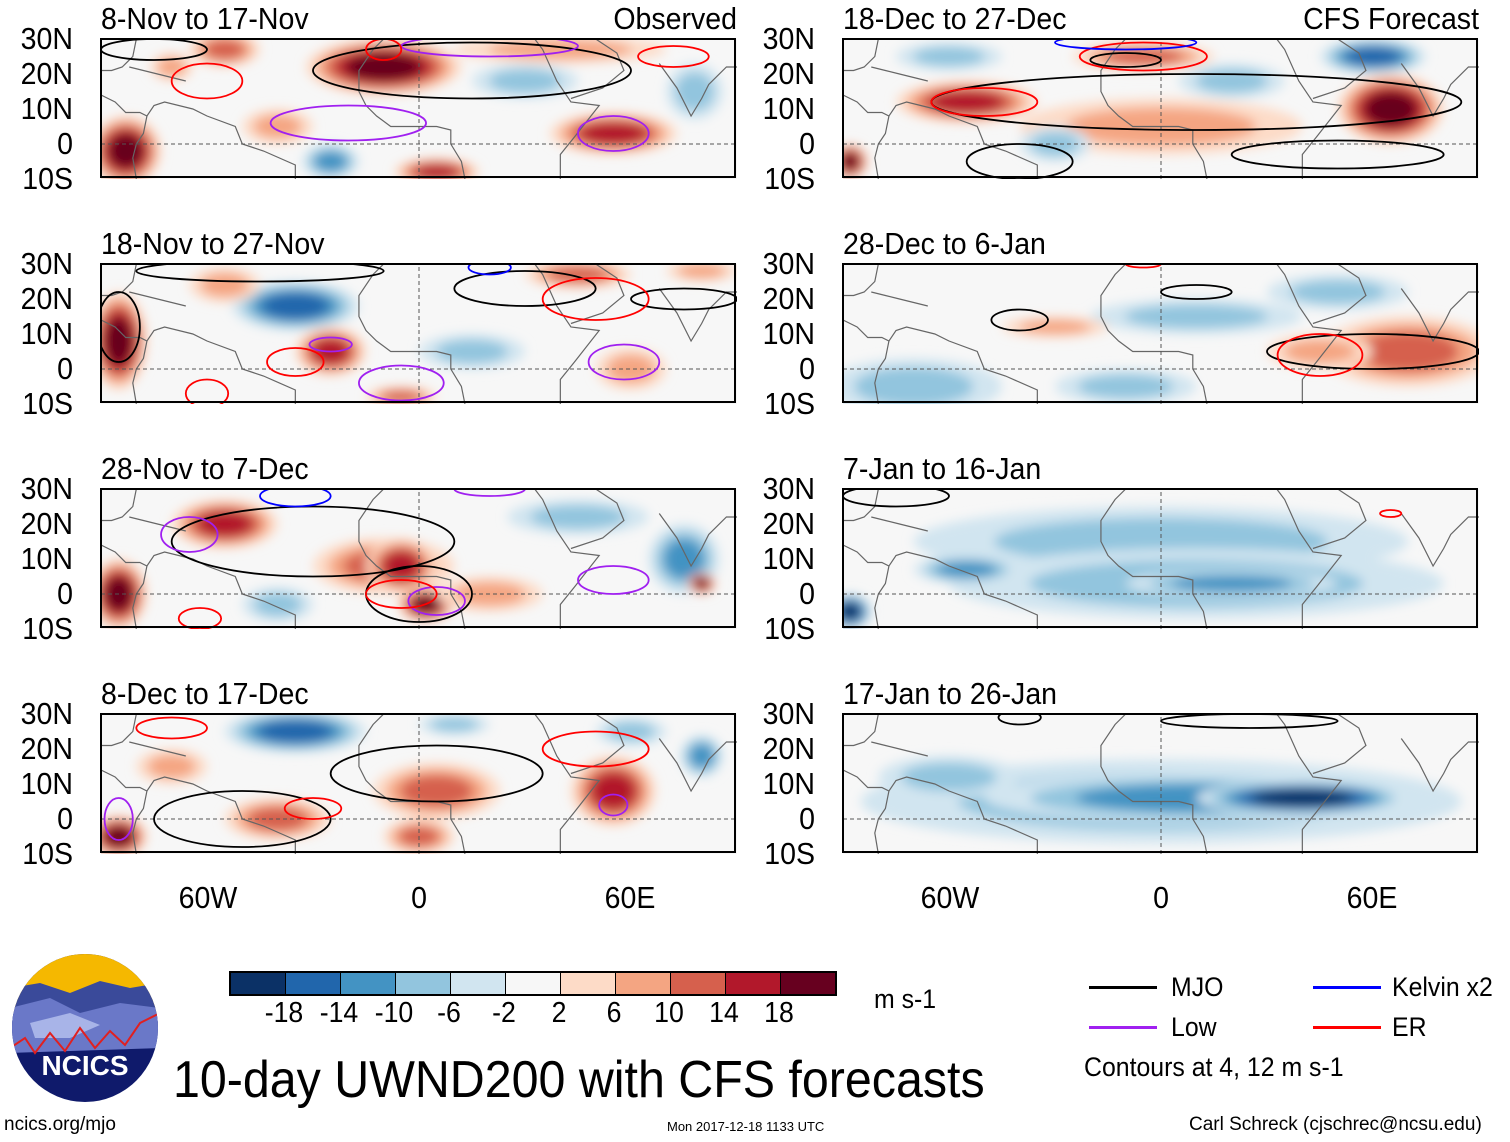 This screenshot has width=1510, height=1142. I want to click on legend-label-er: ER, so click(1409, 1027).